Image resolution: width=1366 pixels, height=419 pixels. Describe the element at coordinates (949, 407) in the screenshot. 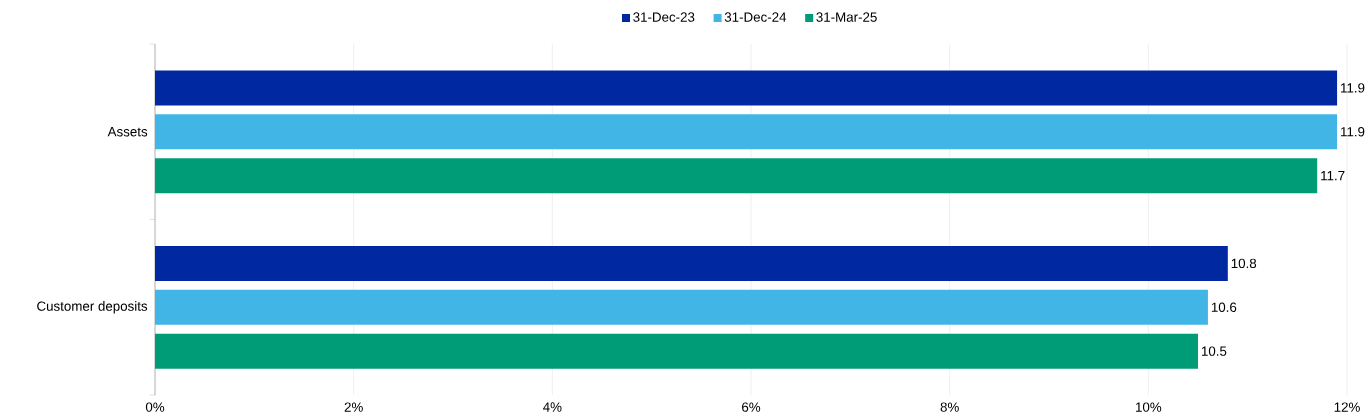

I see `x-tick-label: 8%` at that location.